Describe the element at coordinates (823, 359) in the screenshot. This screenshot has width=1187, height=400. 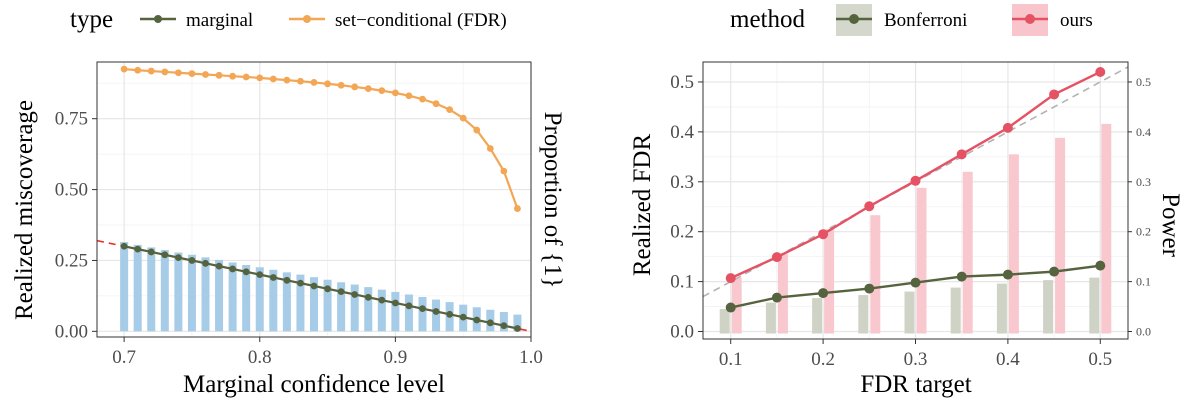
I see `x-tick-label: 0.2` at that location.